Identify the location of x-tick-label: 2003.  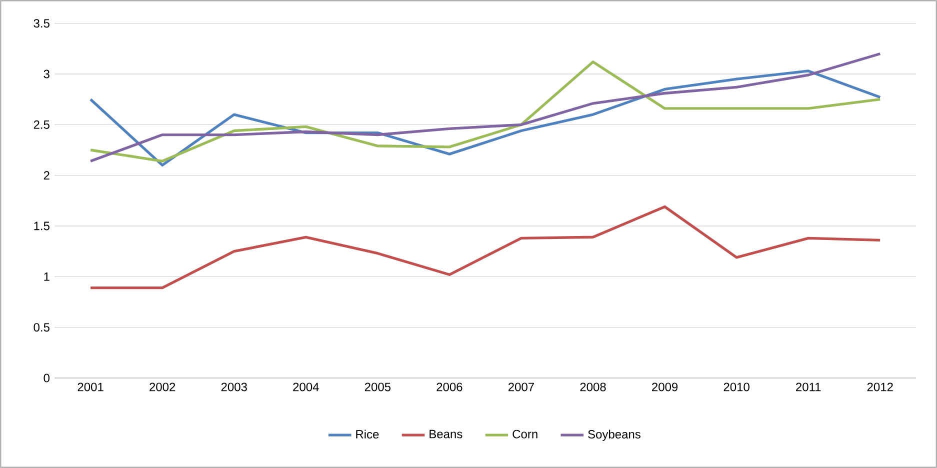
(234, 387).